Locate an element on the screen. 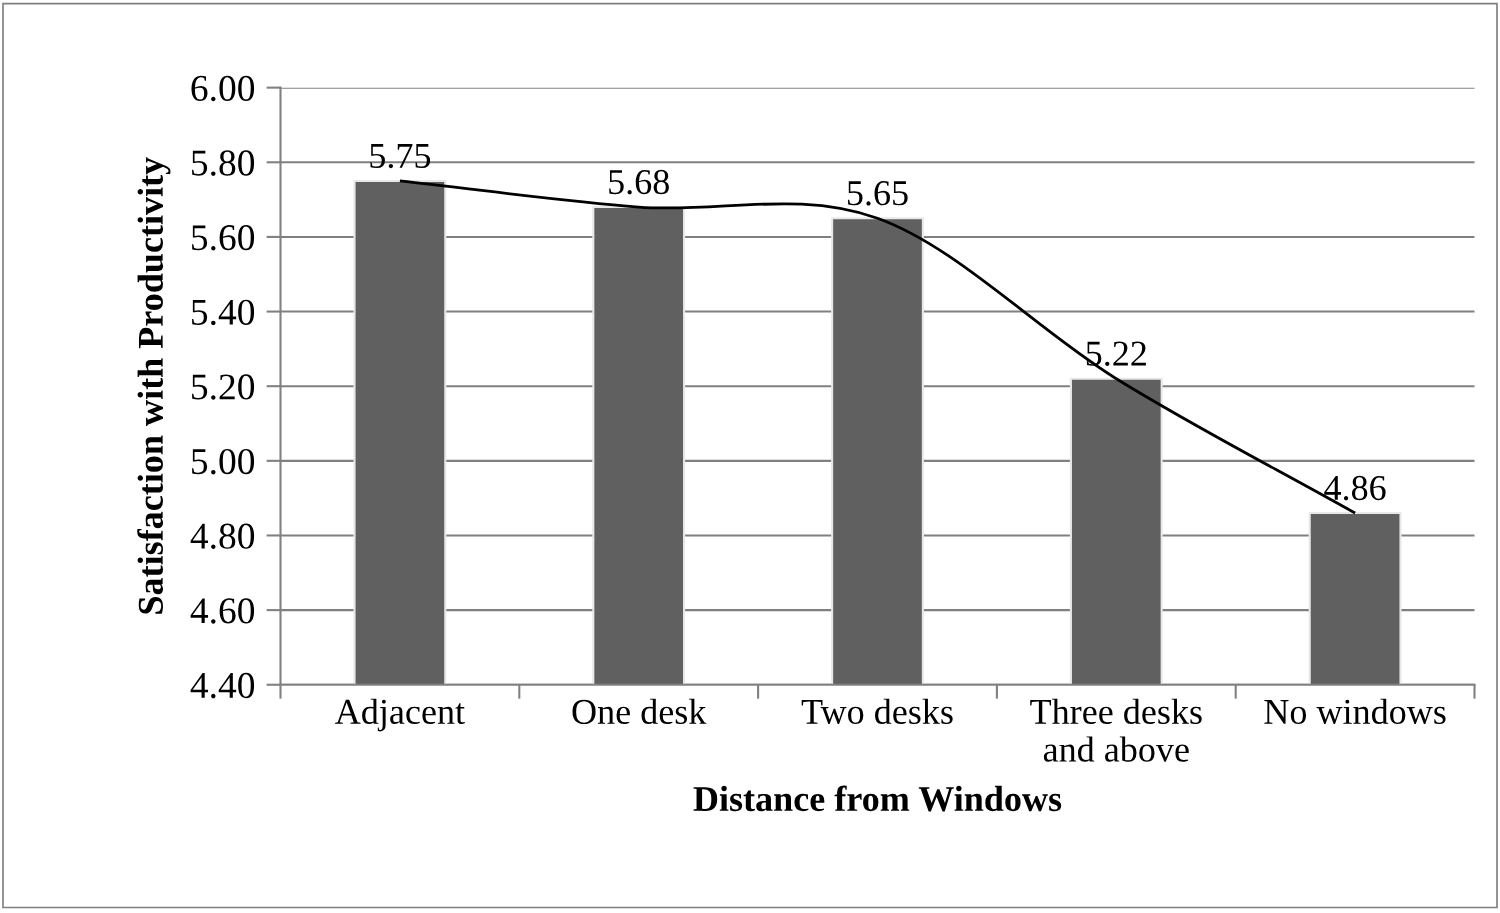 This screenshot has width=1500, height=913. y-tick-label: 4.40 is located at coordinates (222, 685).